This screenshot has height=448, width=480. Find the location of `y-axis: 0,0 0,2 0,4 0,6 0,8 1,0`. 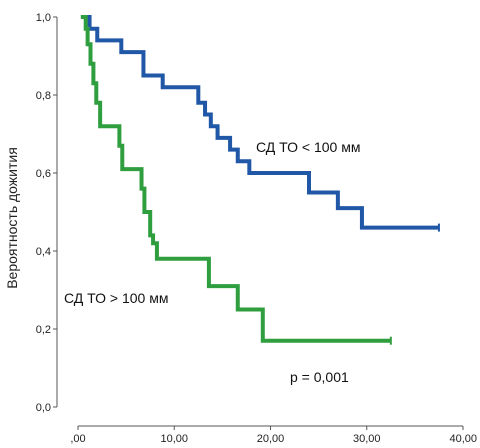

y-axis: 0,0 0,2 0,4 0,6 0,8 1,0 is located at coordinates (47, 213).